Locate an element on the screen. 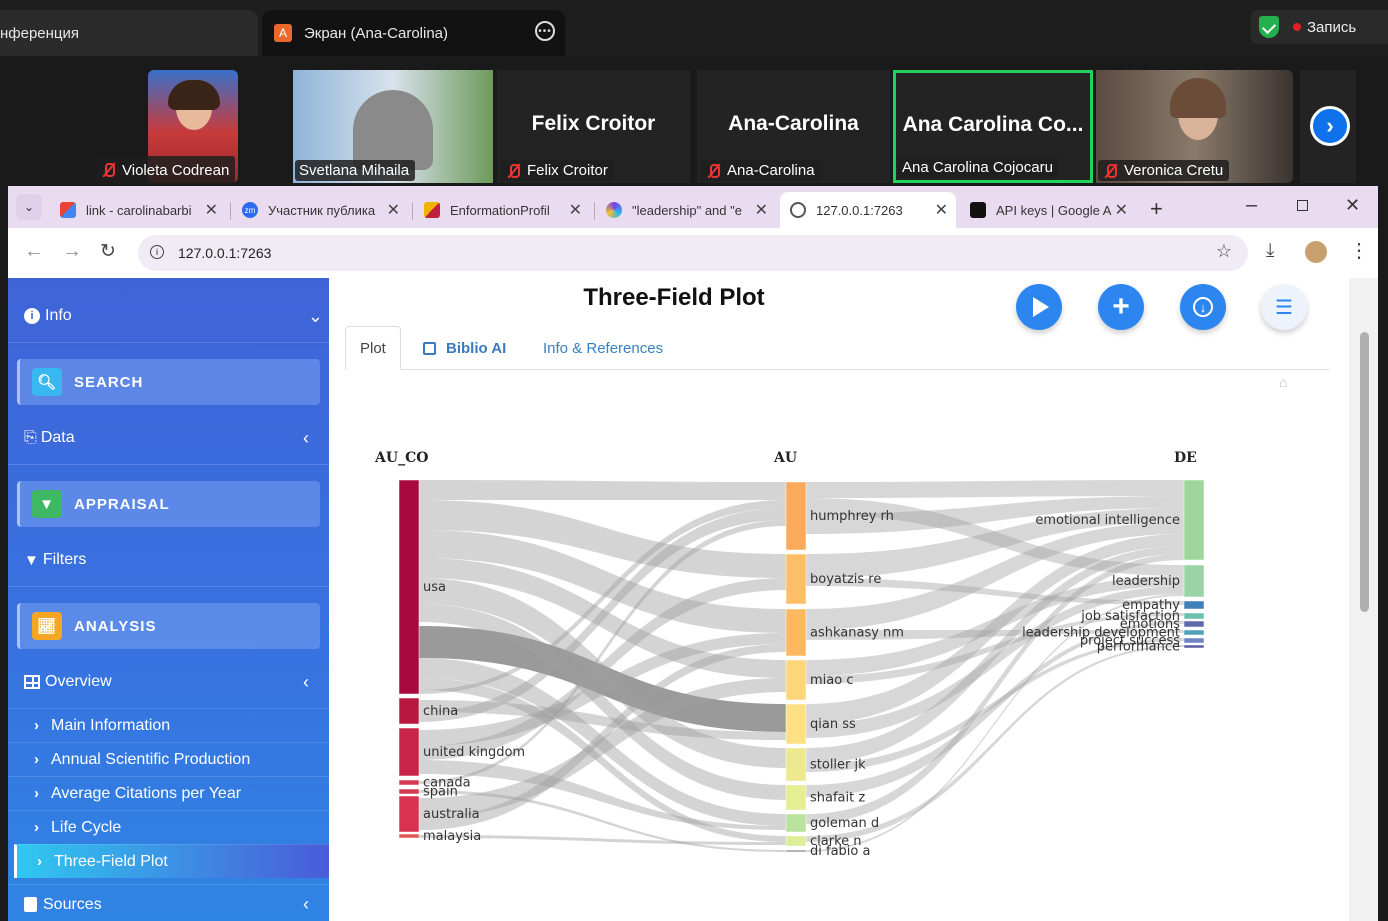 The width and height of the screenshot is (1388, 921). address-bar-row: ← → ↻ i 127.0.0.1:7263 ☆ ⤓ ⋮ is located at coordinates (693, 253).